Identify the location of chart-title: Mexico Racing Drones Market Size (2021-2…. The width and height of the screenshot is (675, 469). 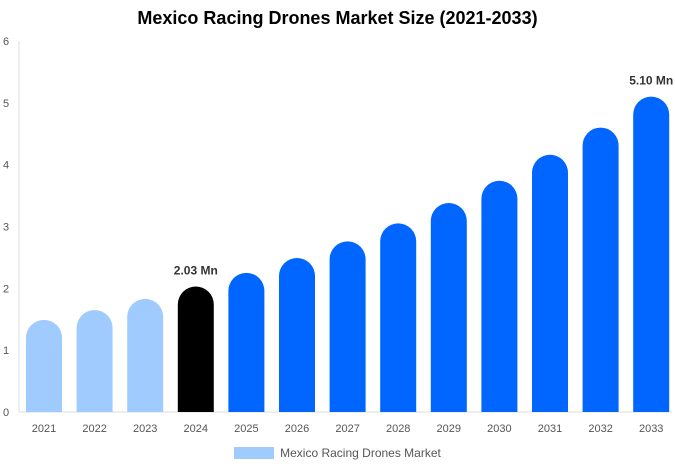
(337, 18).